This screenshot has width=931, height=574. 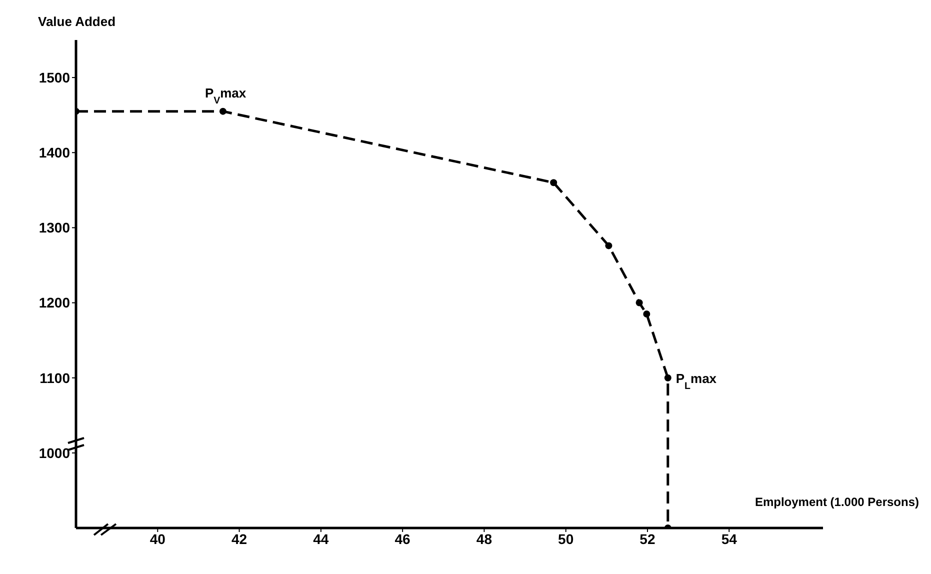 I want to click on x-tick-label: 44, so click(x=321, y=538).